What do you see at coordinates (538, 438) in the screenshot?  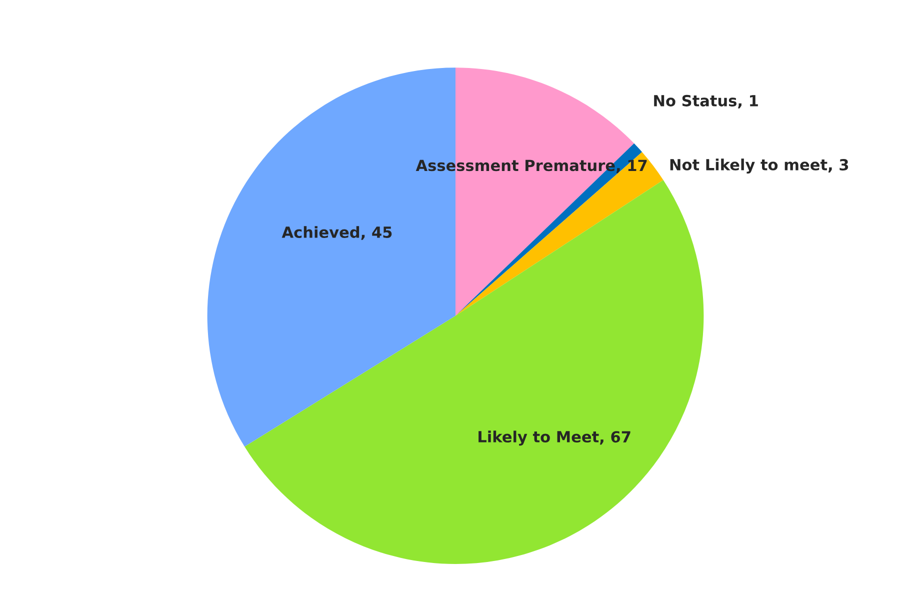 I see `slice-label: Likely to Meet` at bounding box center [538, 438].